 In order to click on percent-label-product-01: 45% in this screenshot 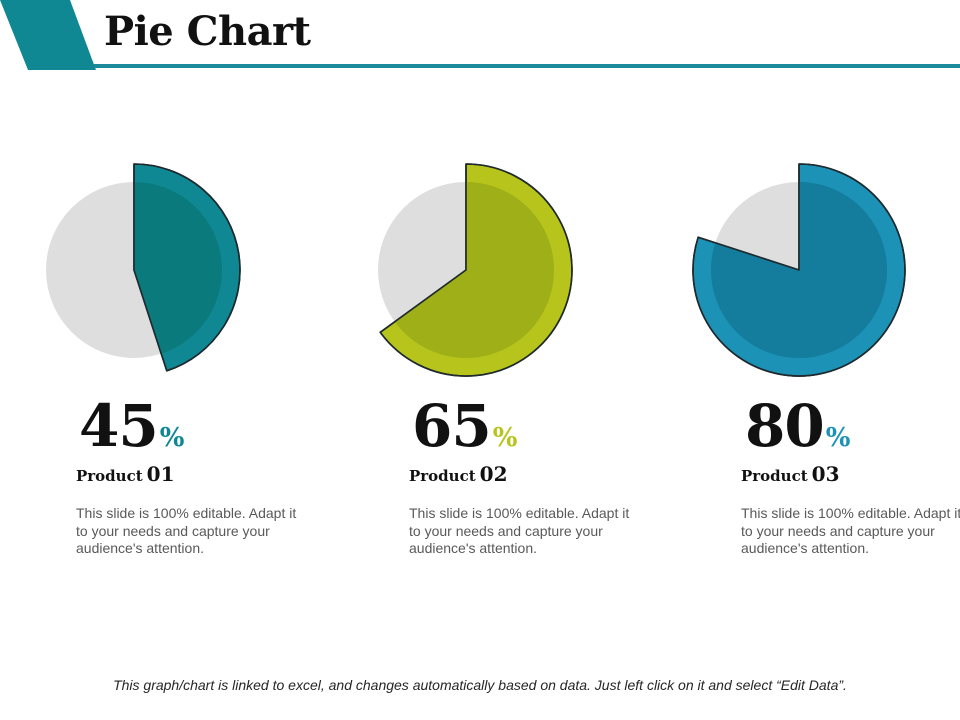, I will do `click(131, 426)`.